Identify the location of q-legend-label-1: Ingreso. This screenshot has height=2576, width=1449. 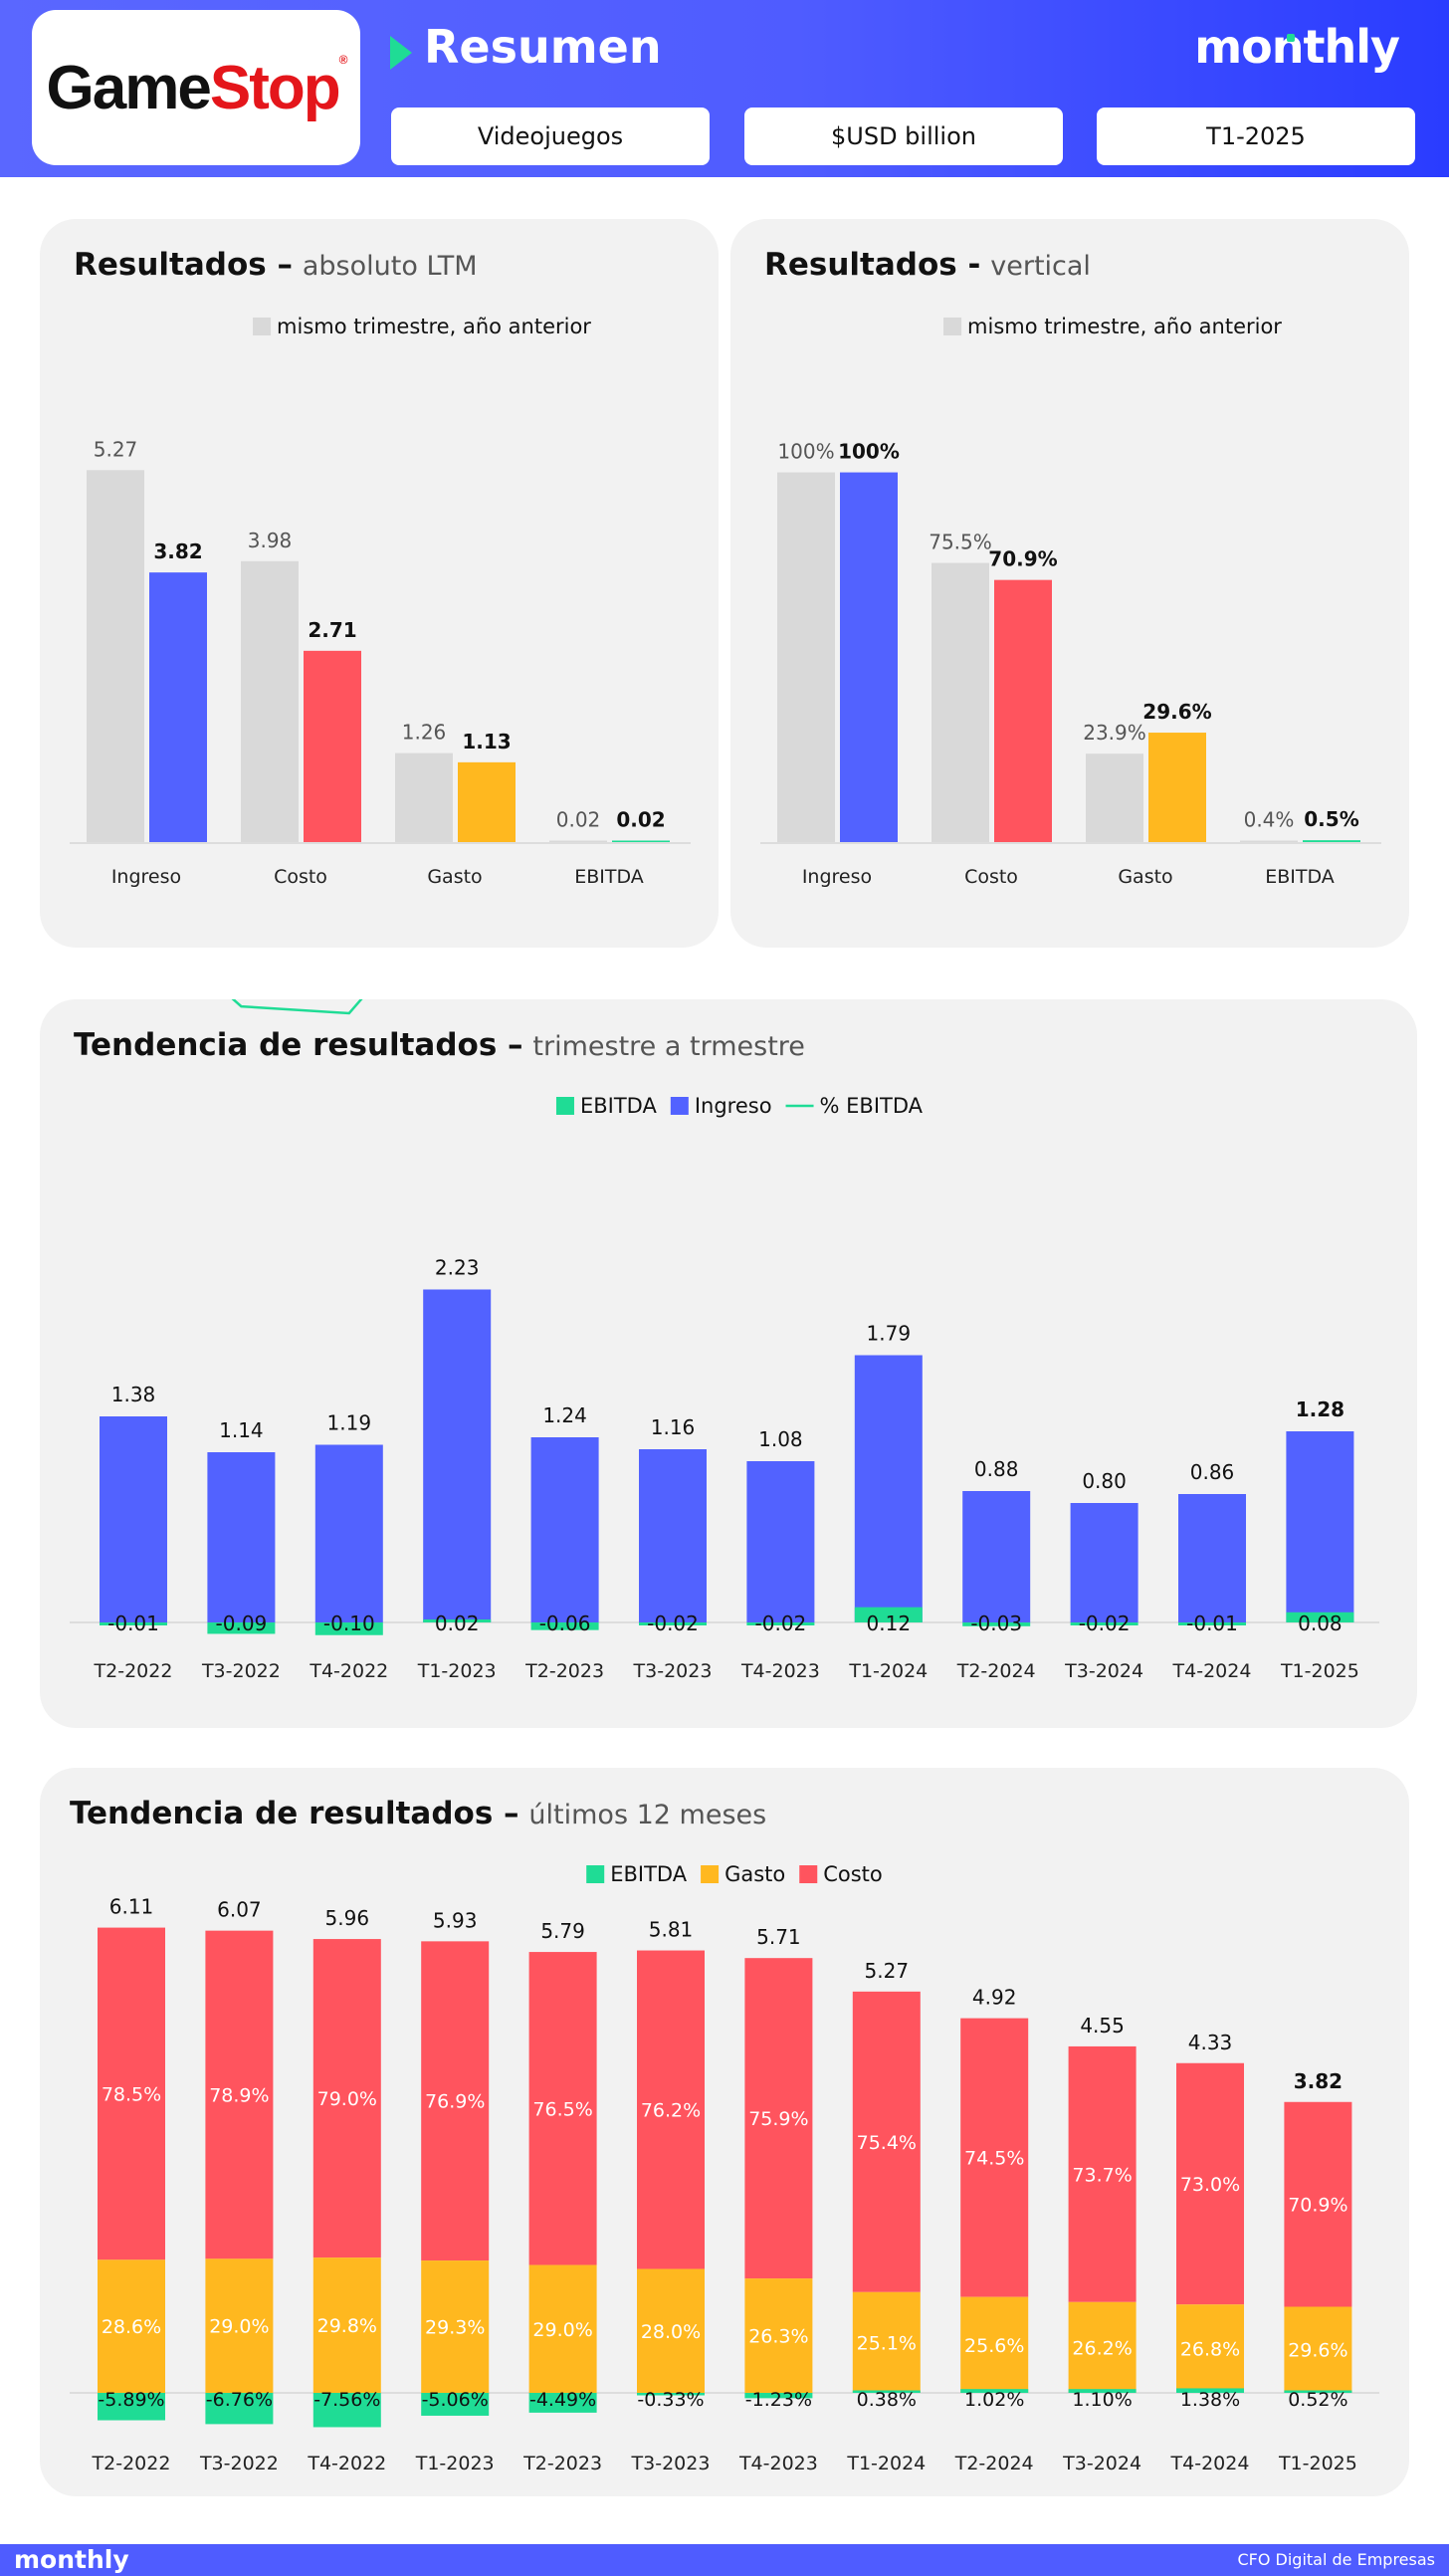
(734, 1106).